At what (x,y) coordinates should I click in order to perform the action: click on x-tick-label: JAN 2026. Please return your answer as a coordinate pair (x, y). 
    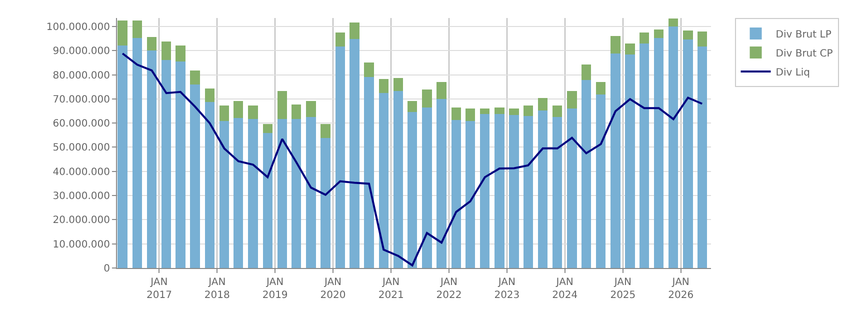
    Looking at the image, I should click on (681, 289).